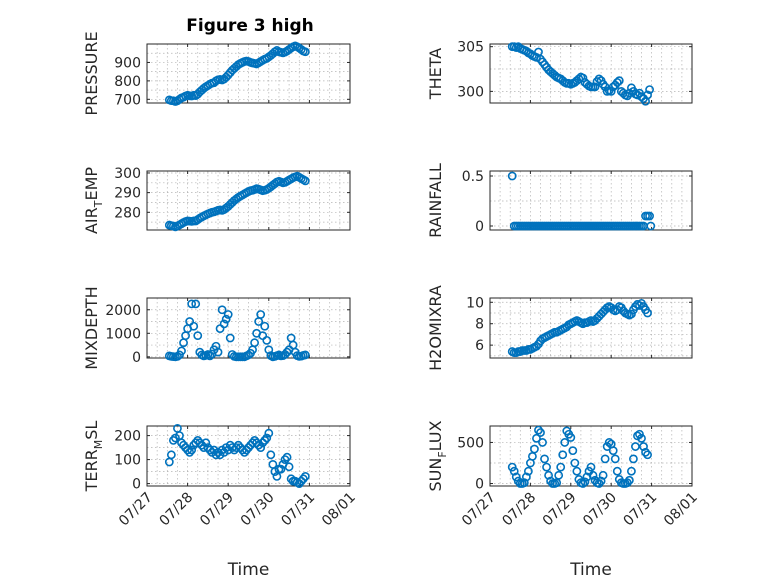 The width and height of the screenshot is (778, 583). Describe the element at coordinates (519, 510) in the screenshot. I see `x-tick-label: 07/28` at that location.